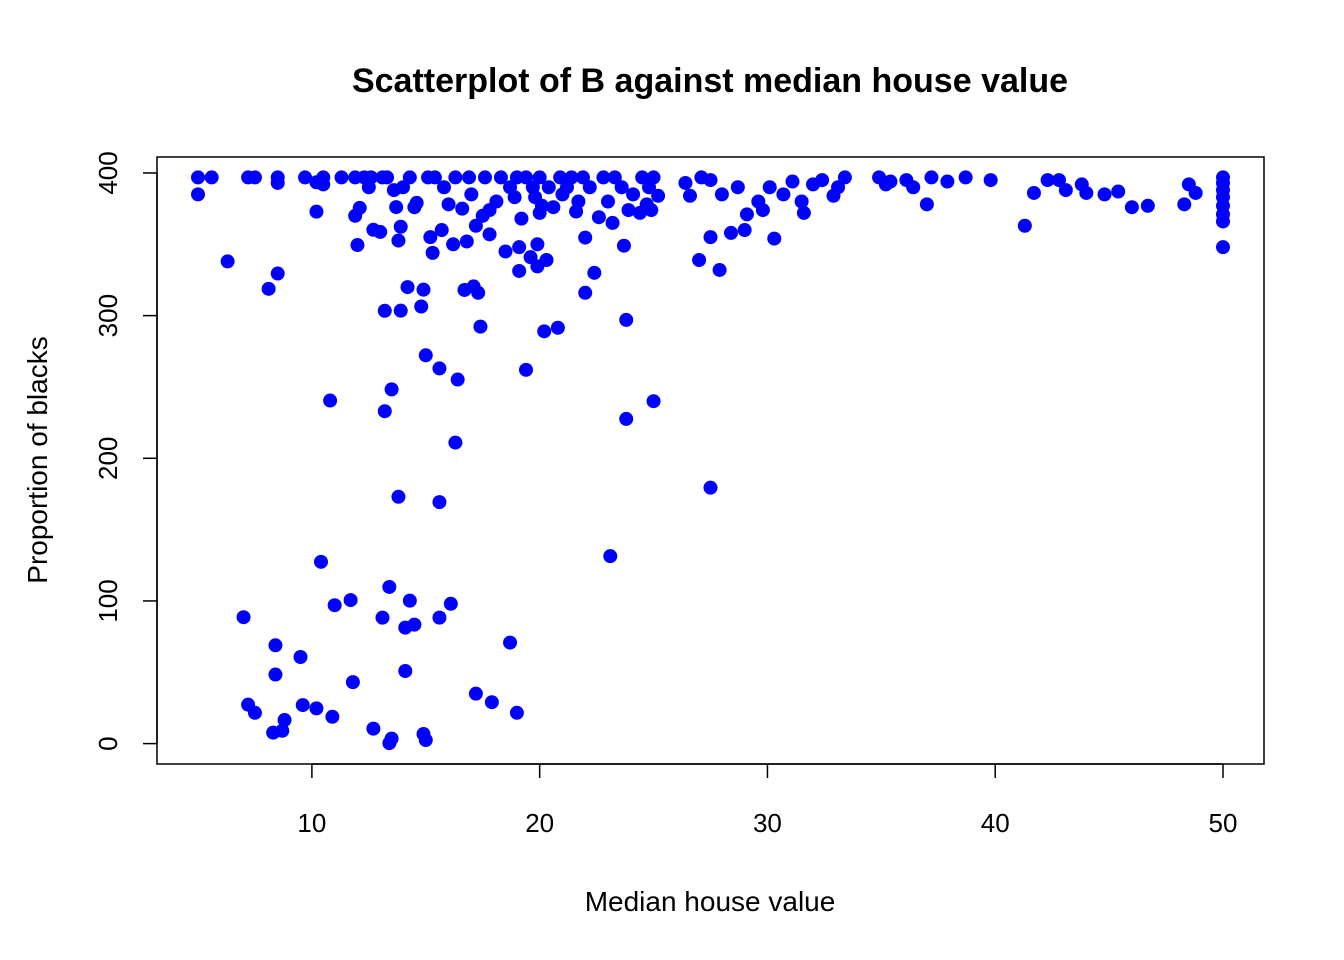  Describe the element at coordinates (767, 800) in the screenshot. I see `x-axis: 10 20 30 40 50` at that location.